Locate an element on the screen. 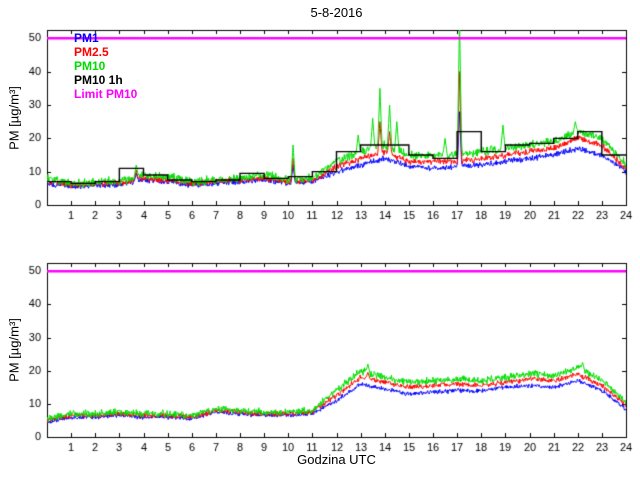 The height and width of the screenshot is (480, 640). legend: PM1 PM2.5 PM10 PM10 1h Limit PM10 is located at coordinates (105, 66).